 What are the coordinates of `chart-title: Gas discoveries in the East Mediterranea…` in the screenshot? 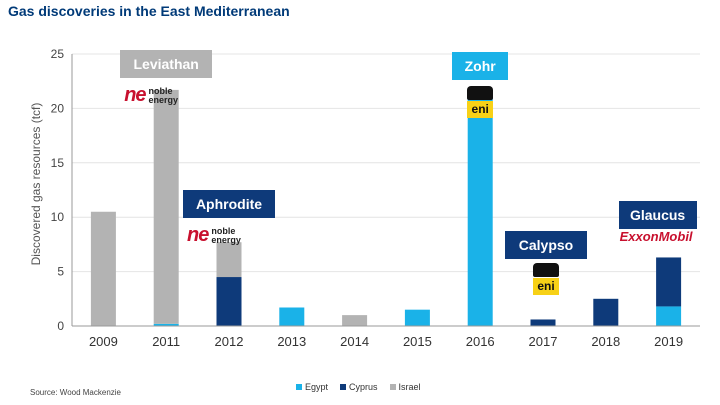 It's located at (149, 11).